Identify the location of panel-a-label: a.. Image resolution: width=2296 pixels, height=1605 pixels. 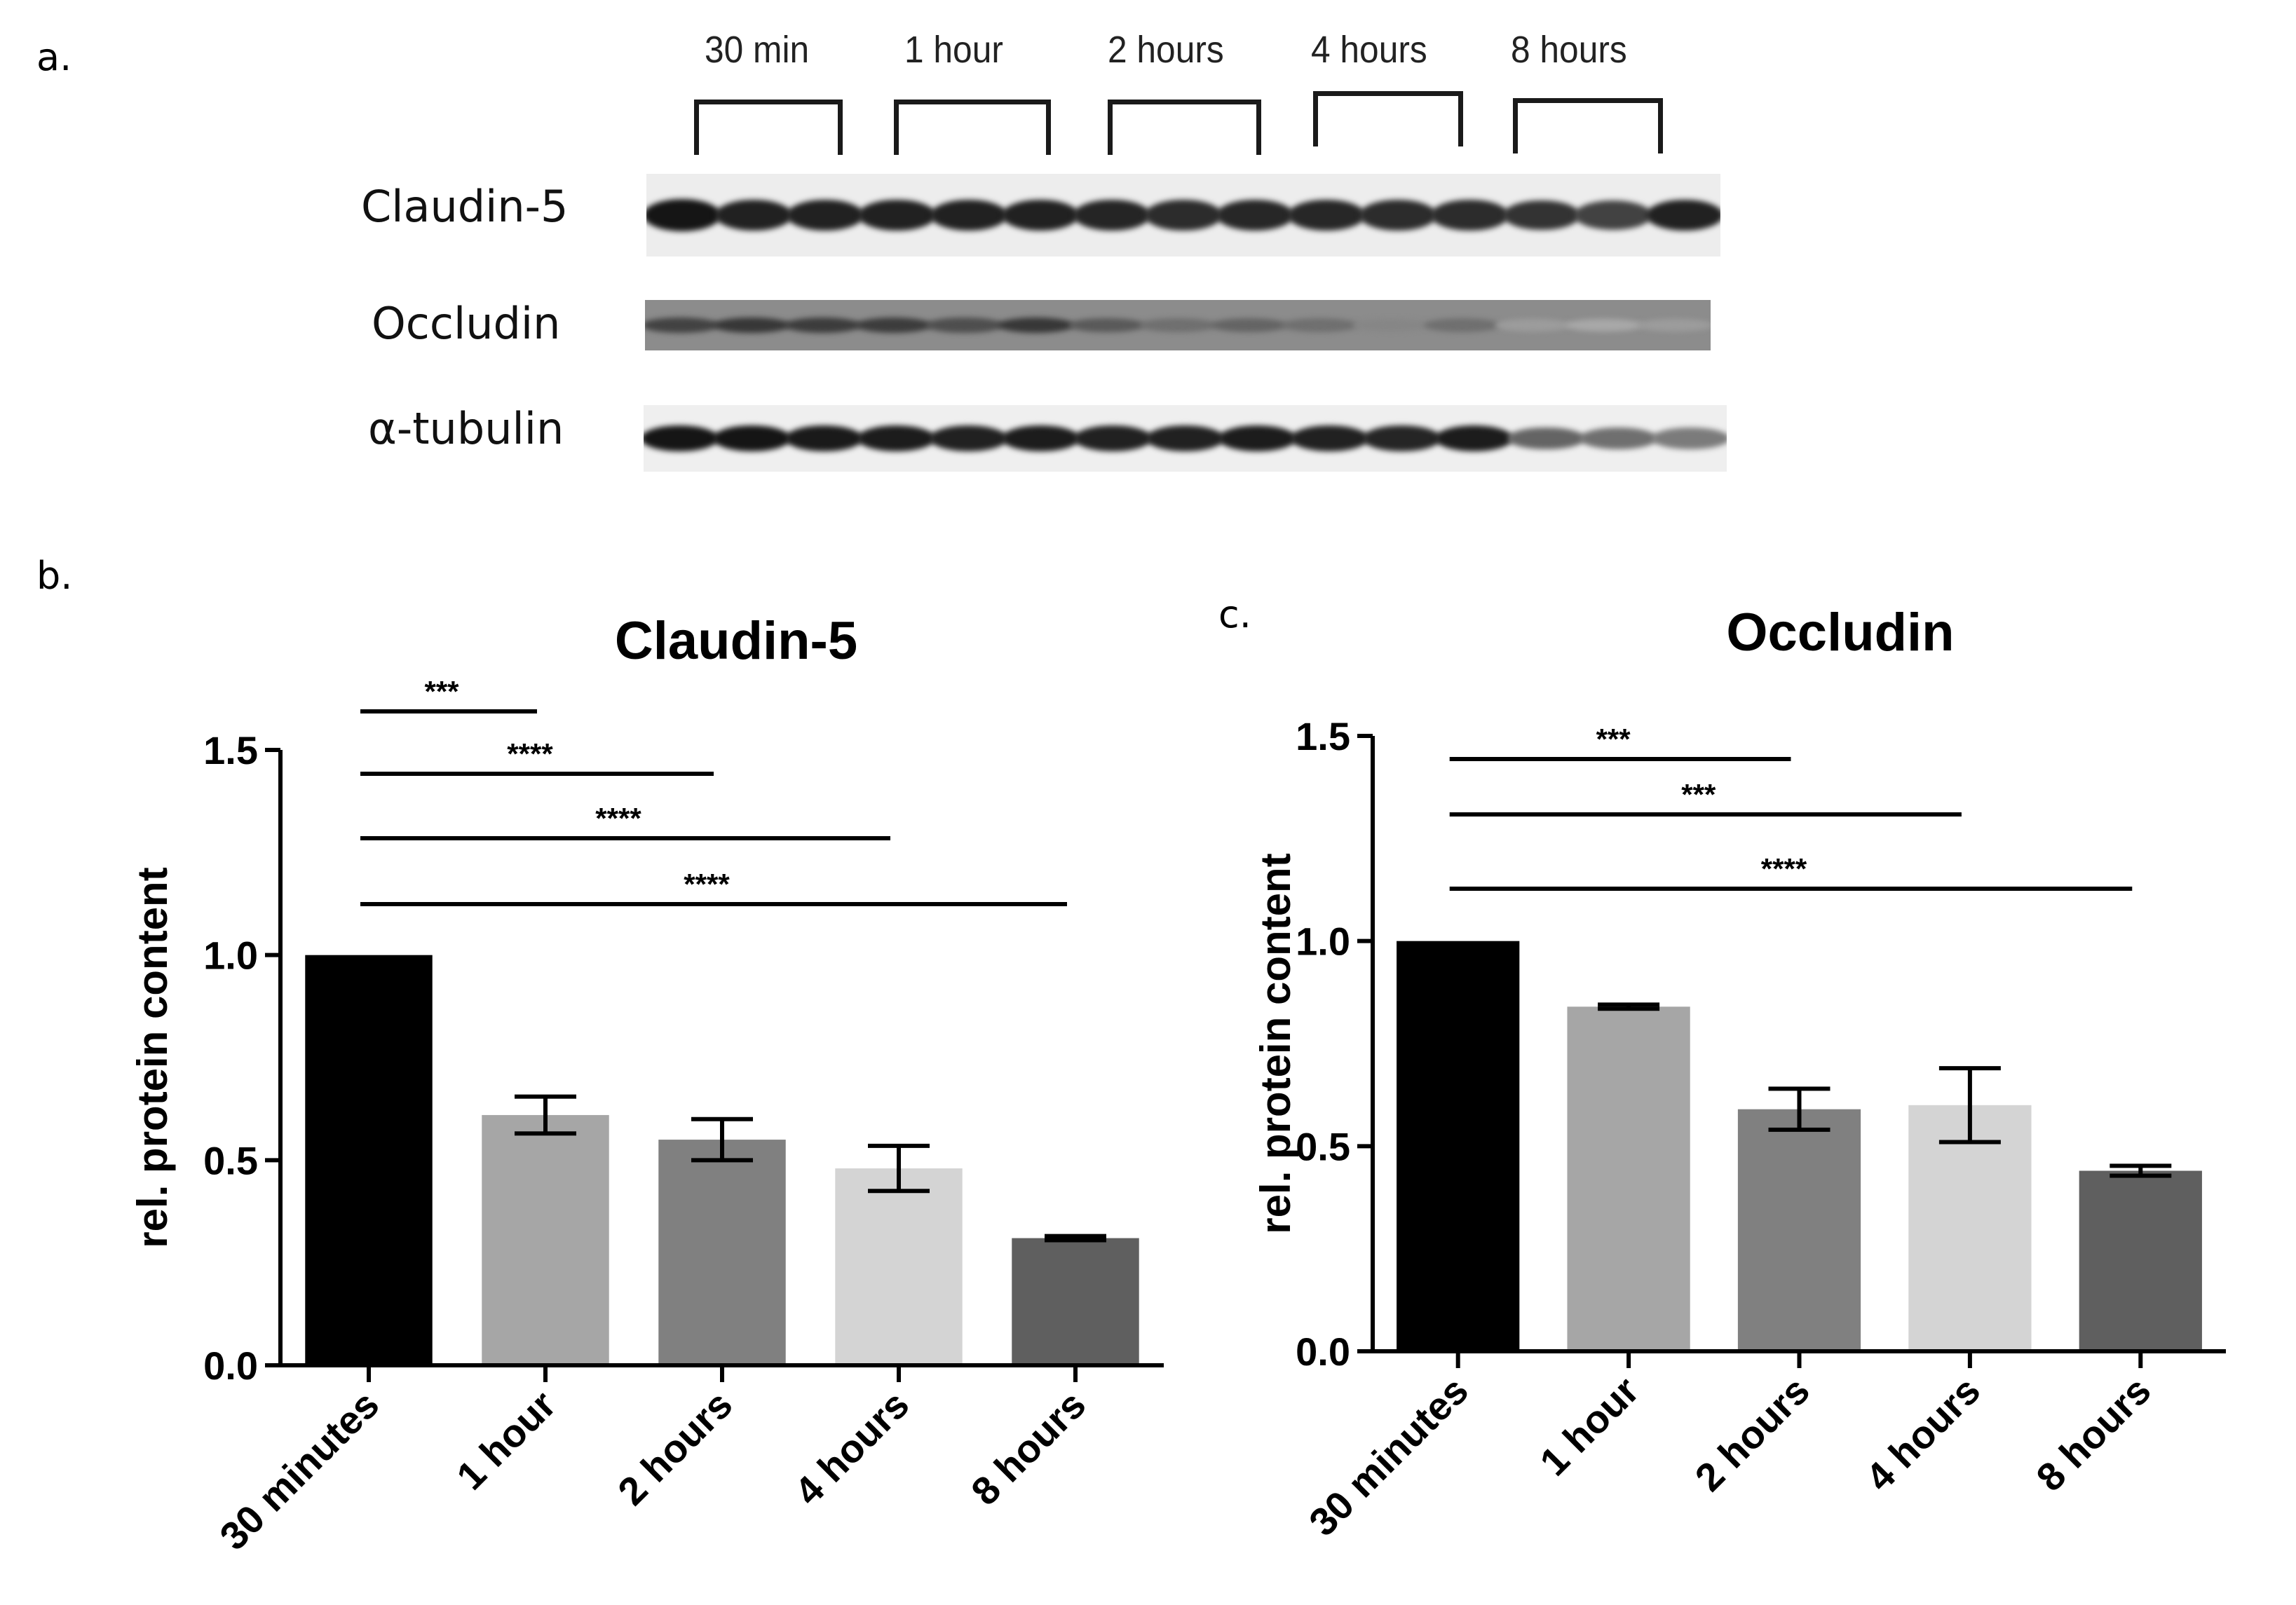
(54, 57).